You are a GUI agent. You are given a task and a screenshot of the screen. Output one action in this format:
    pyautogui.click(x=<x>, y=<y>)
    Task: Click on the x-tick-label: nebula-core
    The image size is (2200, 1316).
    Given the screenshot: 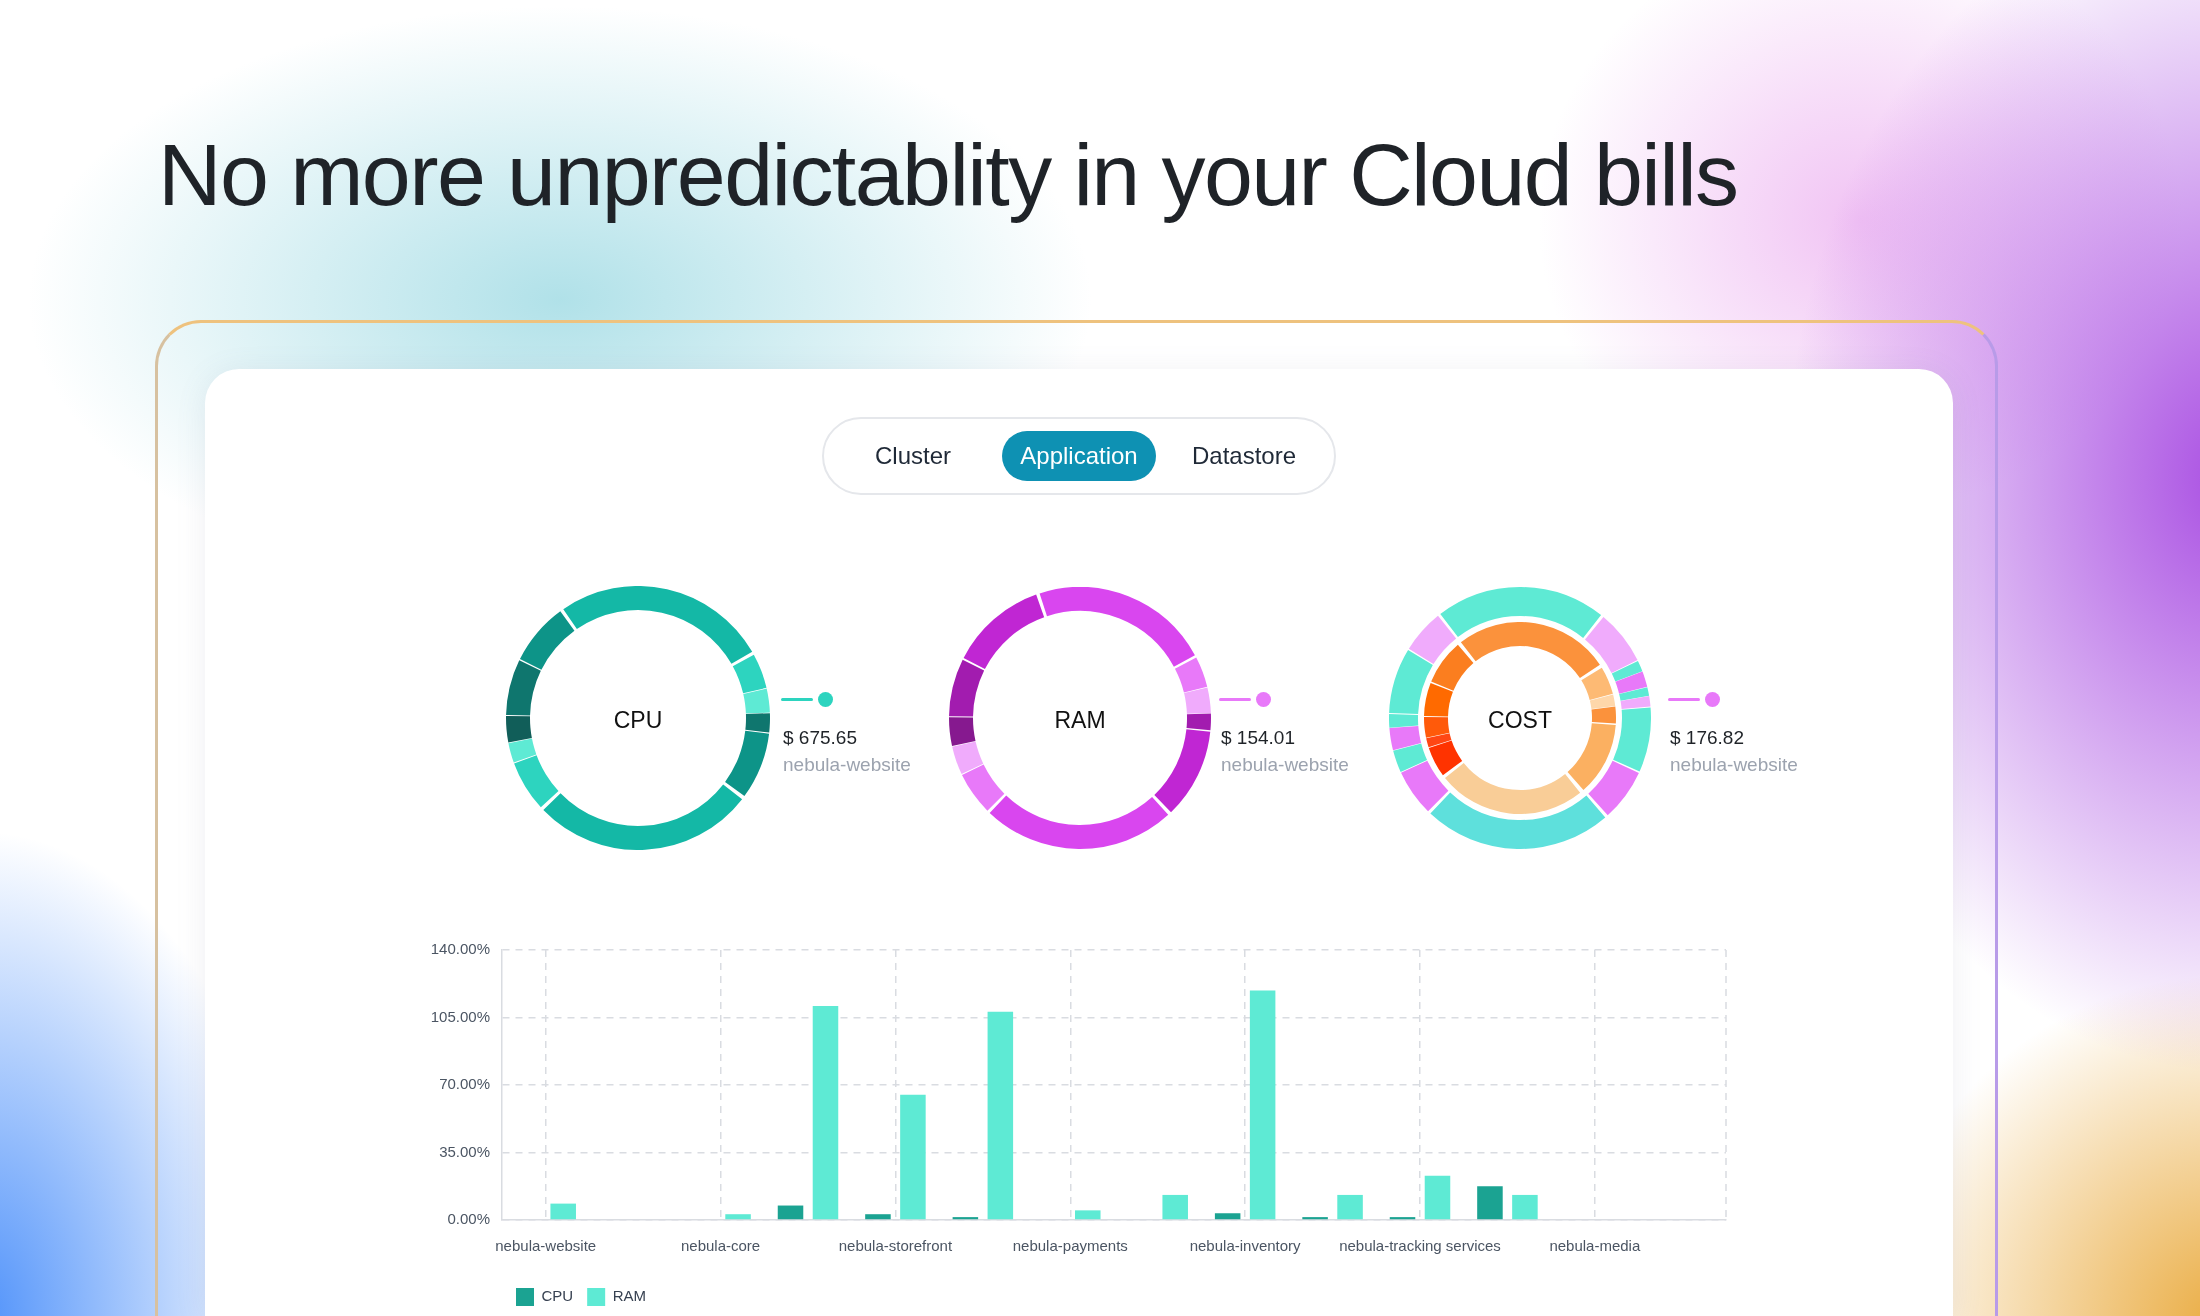 What is the action you would take?
    pyautogui.click(x=720, y=1246)
    